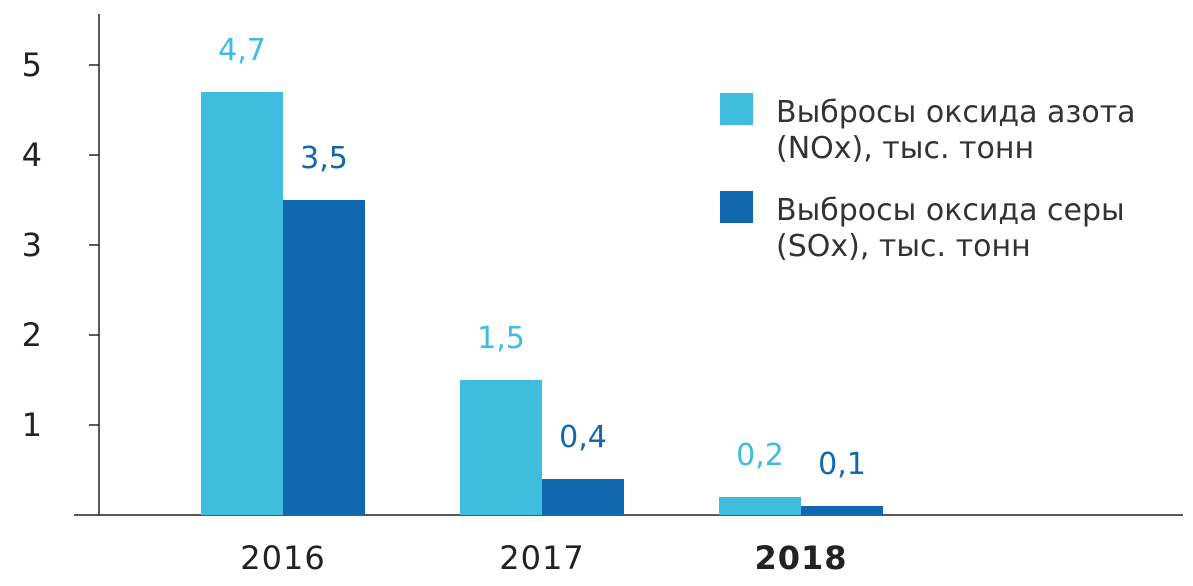  Describe the element at coordinates (282, 558) in the screenshot. I see `x-tick-label: 2016` at that location.